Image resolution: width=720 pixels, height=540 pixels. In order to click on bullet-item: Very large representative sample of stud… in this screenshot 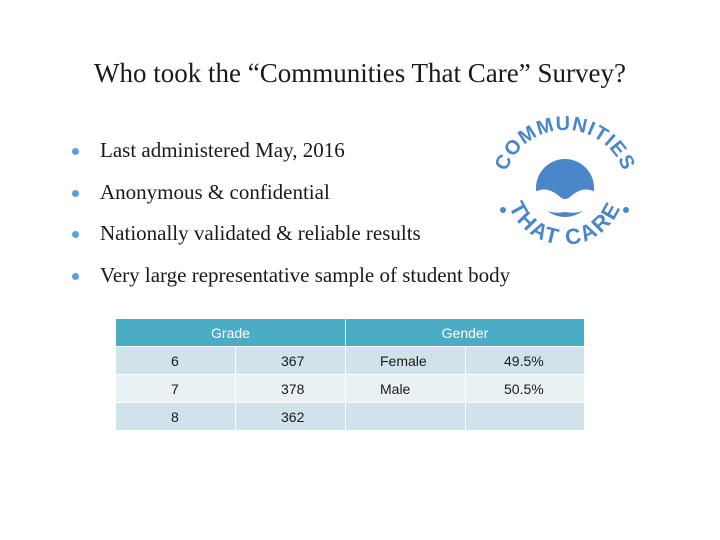, I will do `click(342, 275)`.